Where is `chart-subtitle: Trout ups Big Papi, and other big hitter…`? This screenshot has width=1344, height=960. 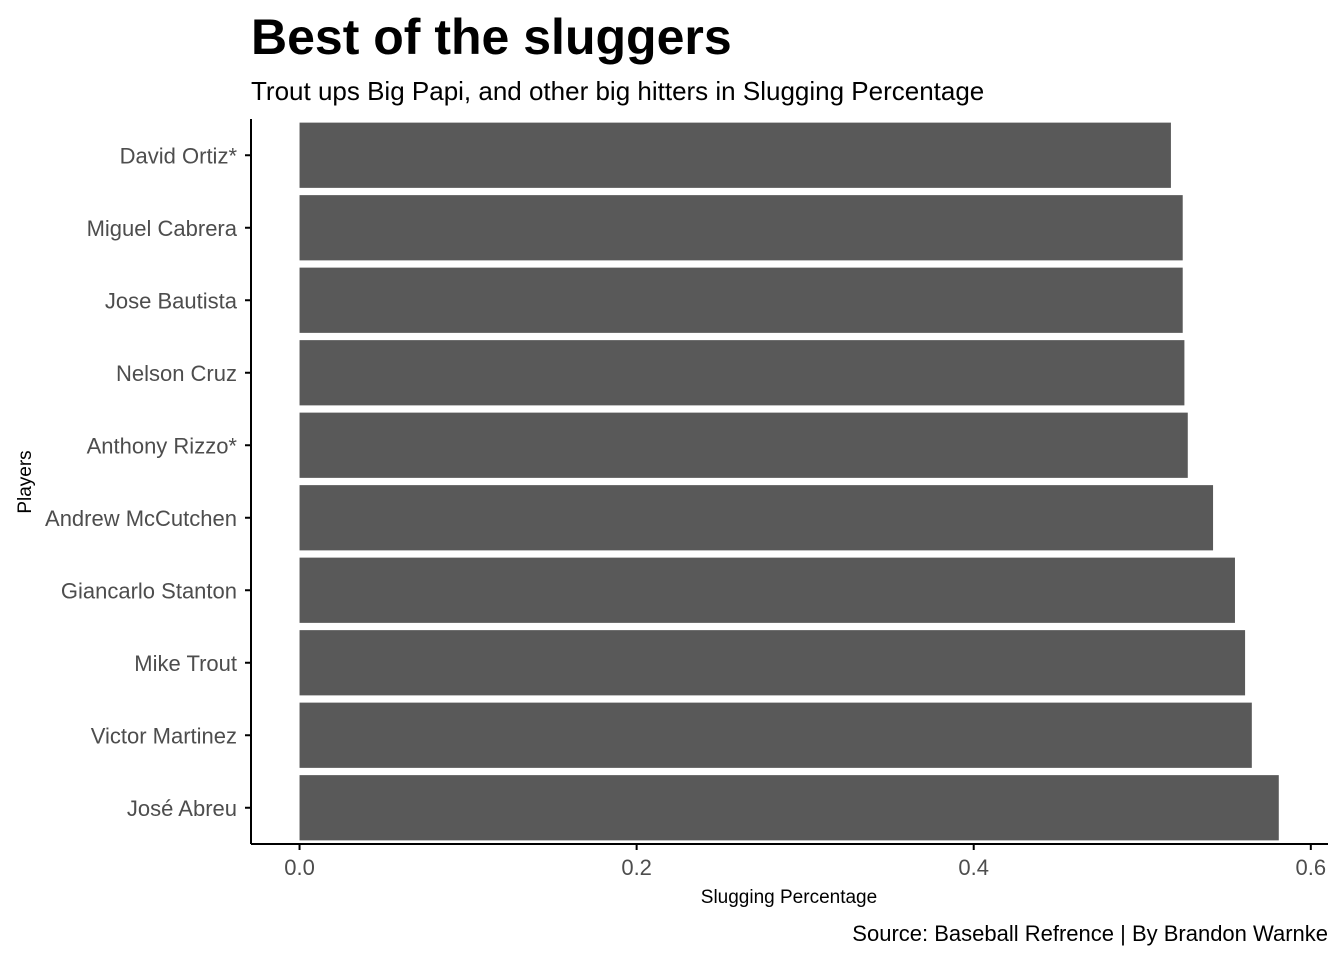
chart-subtitle: Trout ups Big Papi, and other big hitter… is located at coordinates (617, 91).